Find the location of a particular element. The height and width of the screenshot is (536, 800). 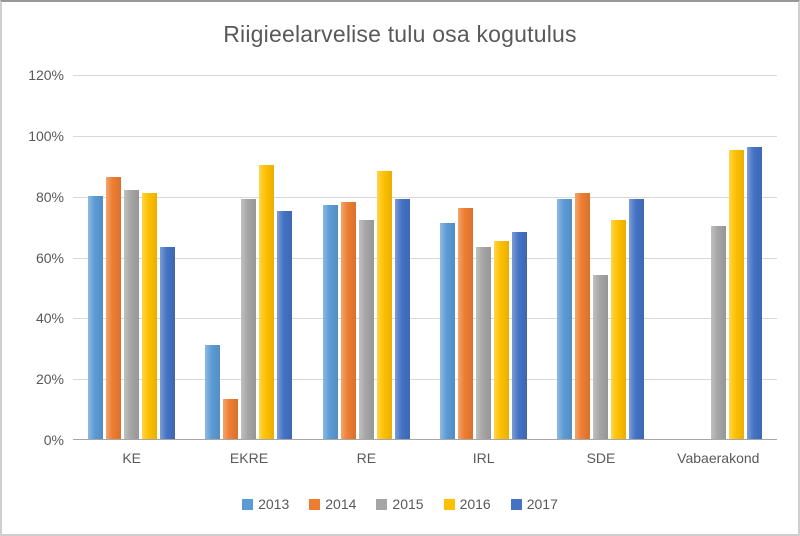

y-tick-label-60: 60% is located at coordinates (49, 257).